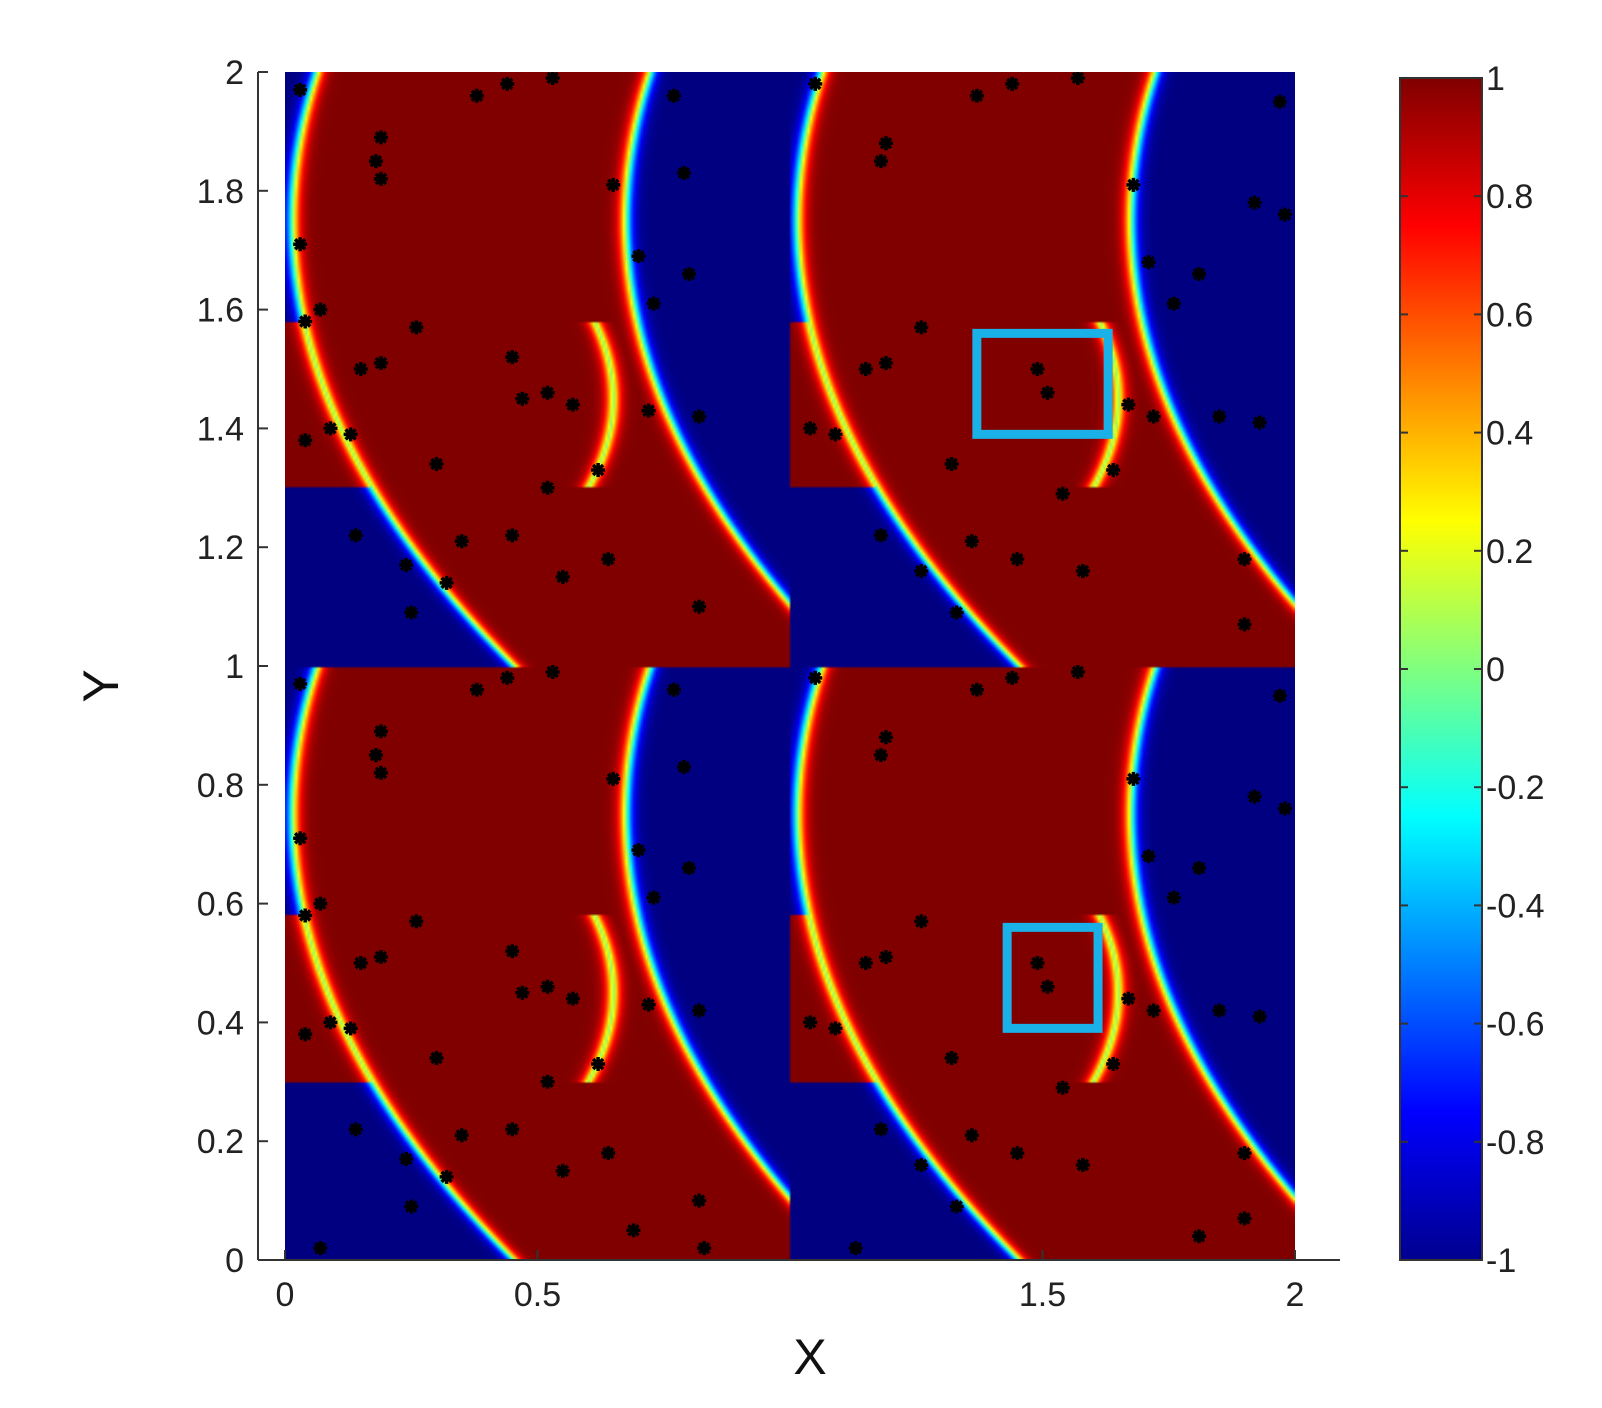 This screenshot has width=1602, height=1408. Describe the element at coordinates (220, 786) in the screenshot. I see `y-tick-label: 0.8` at that location.